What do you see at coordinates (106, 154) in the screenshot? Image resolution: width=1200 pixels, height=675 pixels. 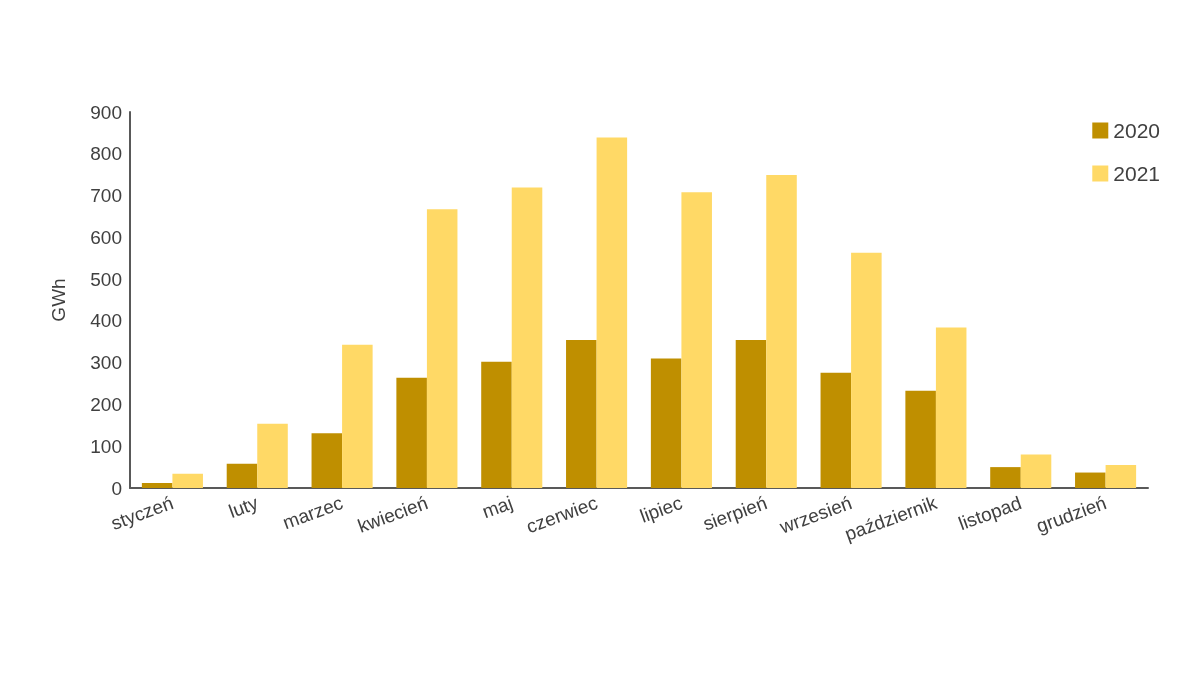 I see `y-tick-label: 800` at bounding box center [106, 154].